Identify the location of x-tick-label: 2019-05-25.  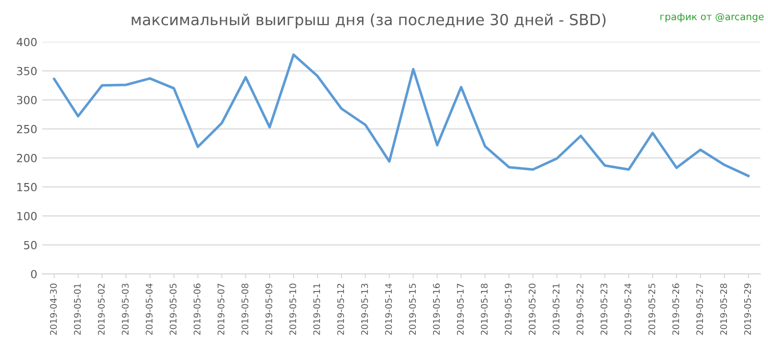
(652, 309).